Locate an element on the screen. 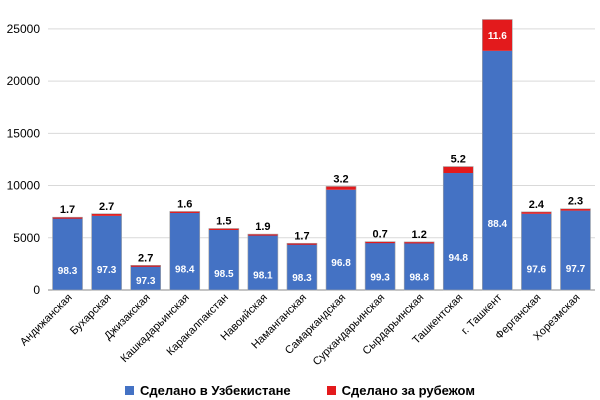 The image size is (600, 400). x-tick-label: Сурхандарьинская is located at coordinates (349, 330).